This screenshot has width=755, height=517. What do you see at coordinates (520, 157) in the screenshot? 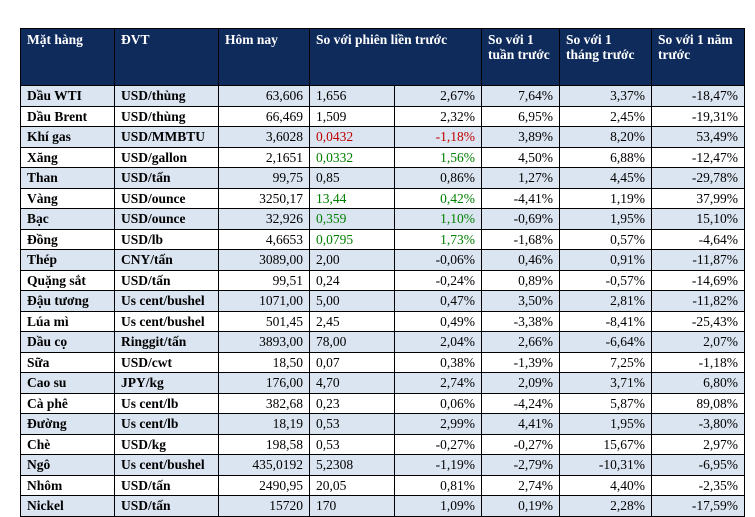
I see `cell-week: 4,50%` at bounding box center [520, 157].